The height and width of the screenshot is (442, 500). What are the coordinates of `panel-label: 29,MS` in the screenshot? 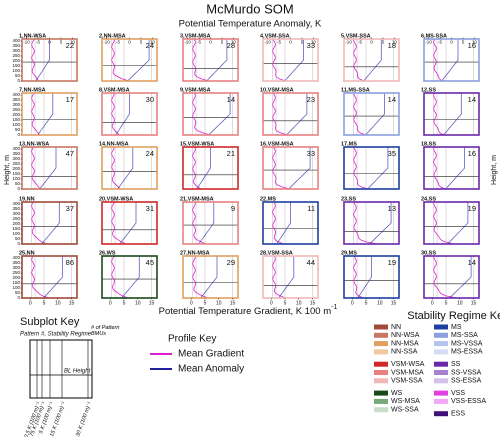 It's located at (349, 253).